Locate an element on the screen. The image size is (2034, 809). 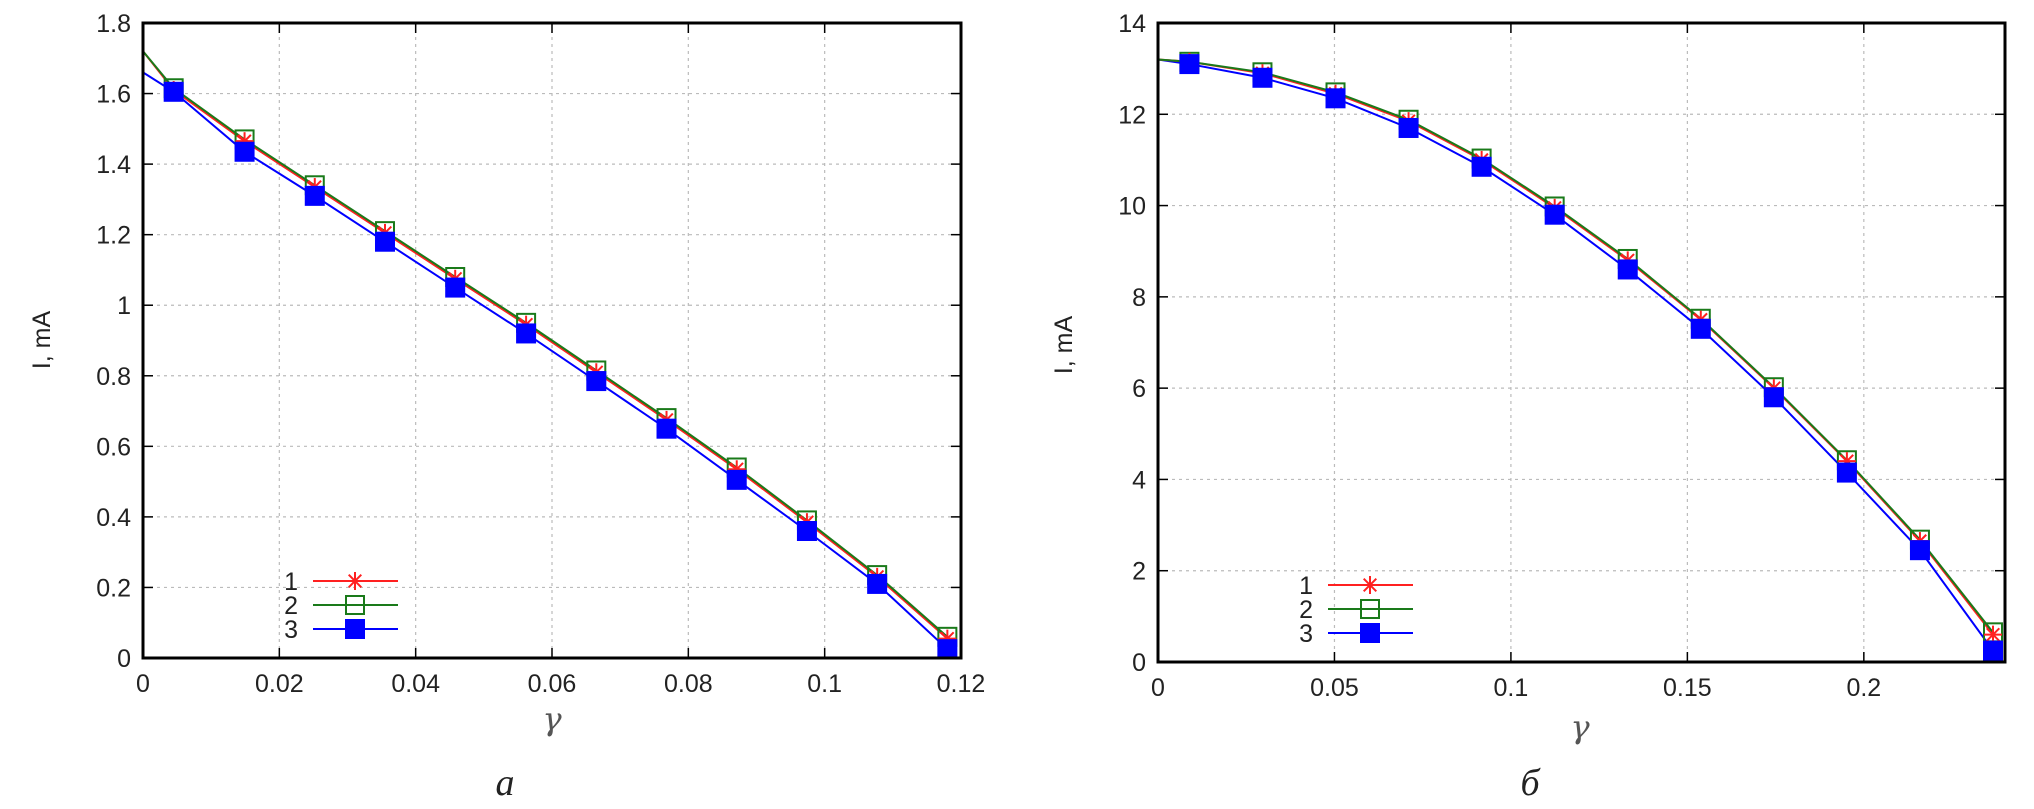
x-tick-label: 0.06 is located at coordinates (552, 684).